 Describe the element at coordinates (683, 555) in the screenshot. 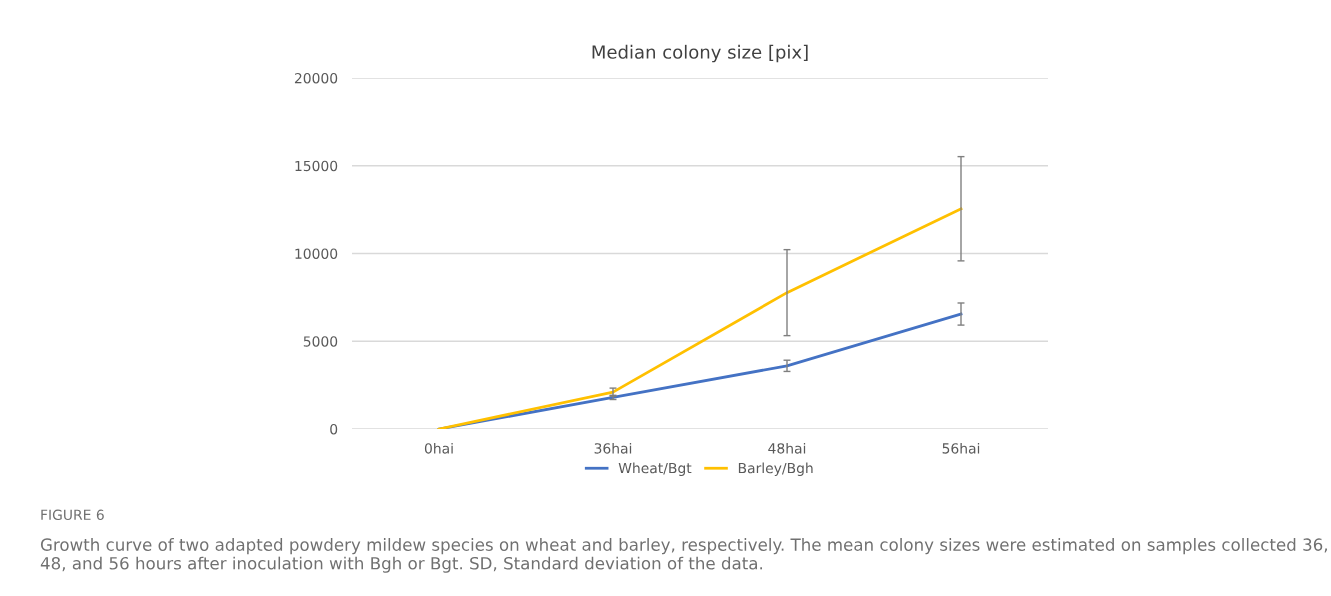

I see `text: Growth curve of two adapted powdery mildew species on wheat and barley, respectively. The mean colony sizes were estimated on samples collected 36, 48, and 56 hours after inoculation with Bgh or Bgt. SD, Standard deviation of the data.` at that location.